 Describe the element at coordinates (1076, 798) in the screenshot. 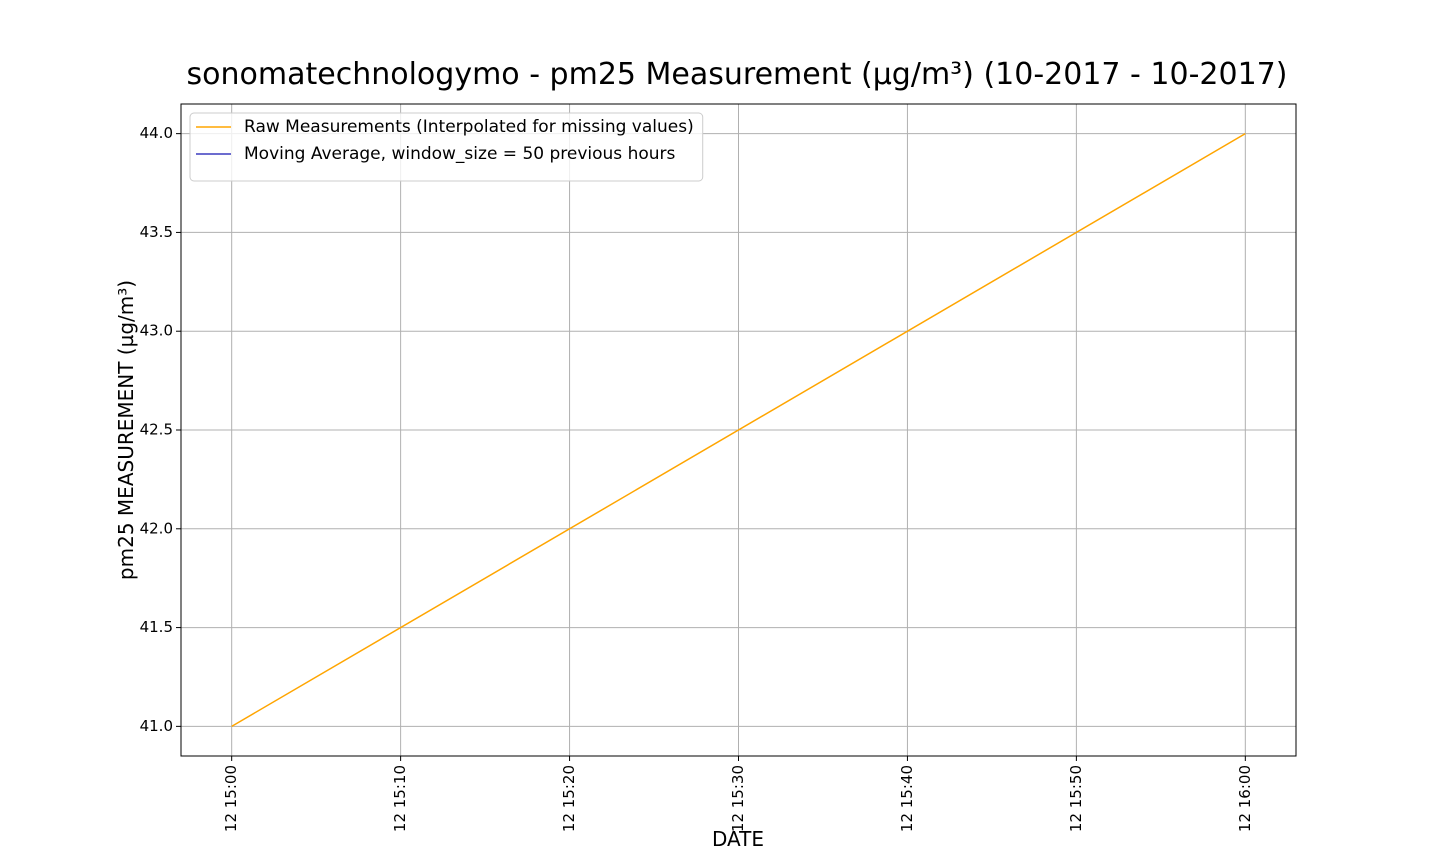

I see `x-tick-label: 12 15:50` at that location.